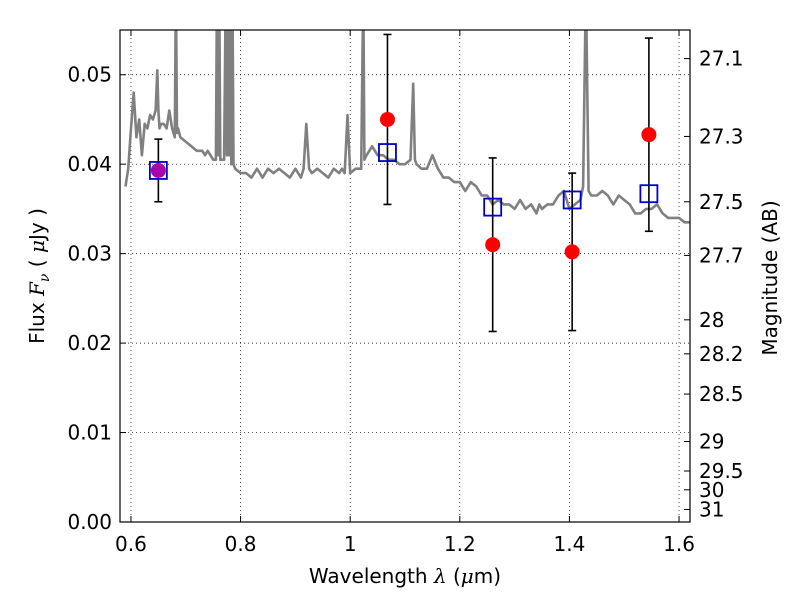 This screenshot has height=600, width=800. What do you see at coordinates (460, 544) in the screenshot?
I see `x-tick-label: 1.2` at bounding box center [460, 544].